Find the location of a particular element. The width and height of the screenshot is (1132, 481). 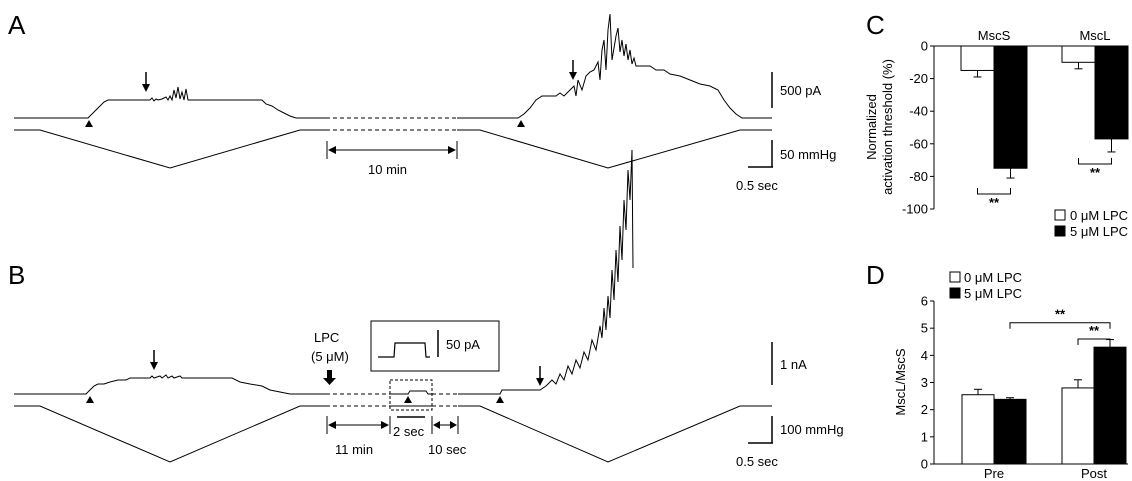

panel-b-pressure-trace is located at coordinates (170, 434).